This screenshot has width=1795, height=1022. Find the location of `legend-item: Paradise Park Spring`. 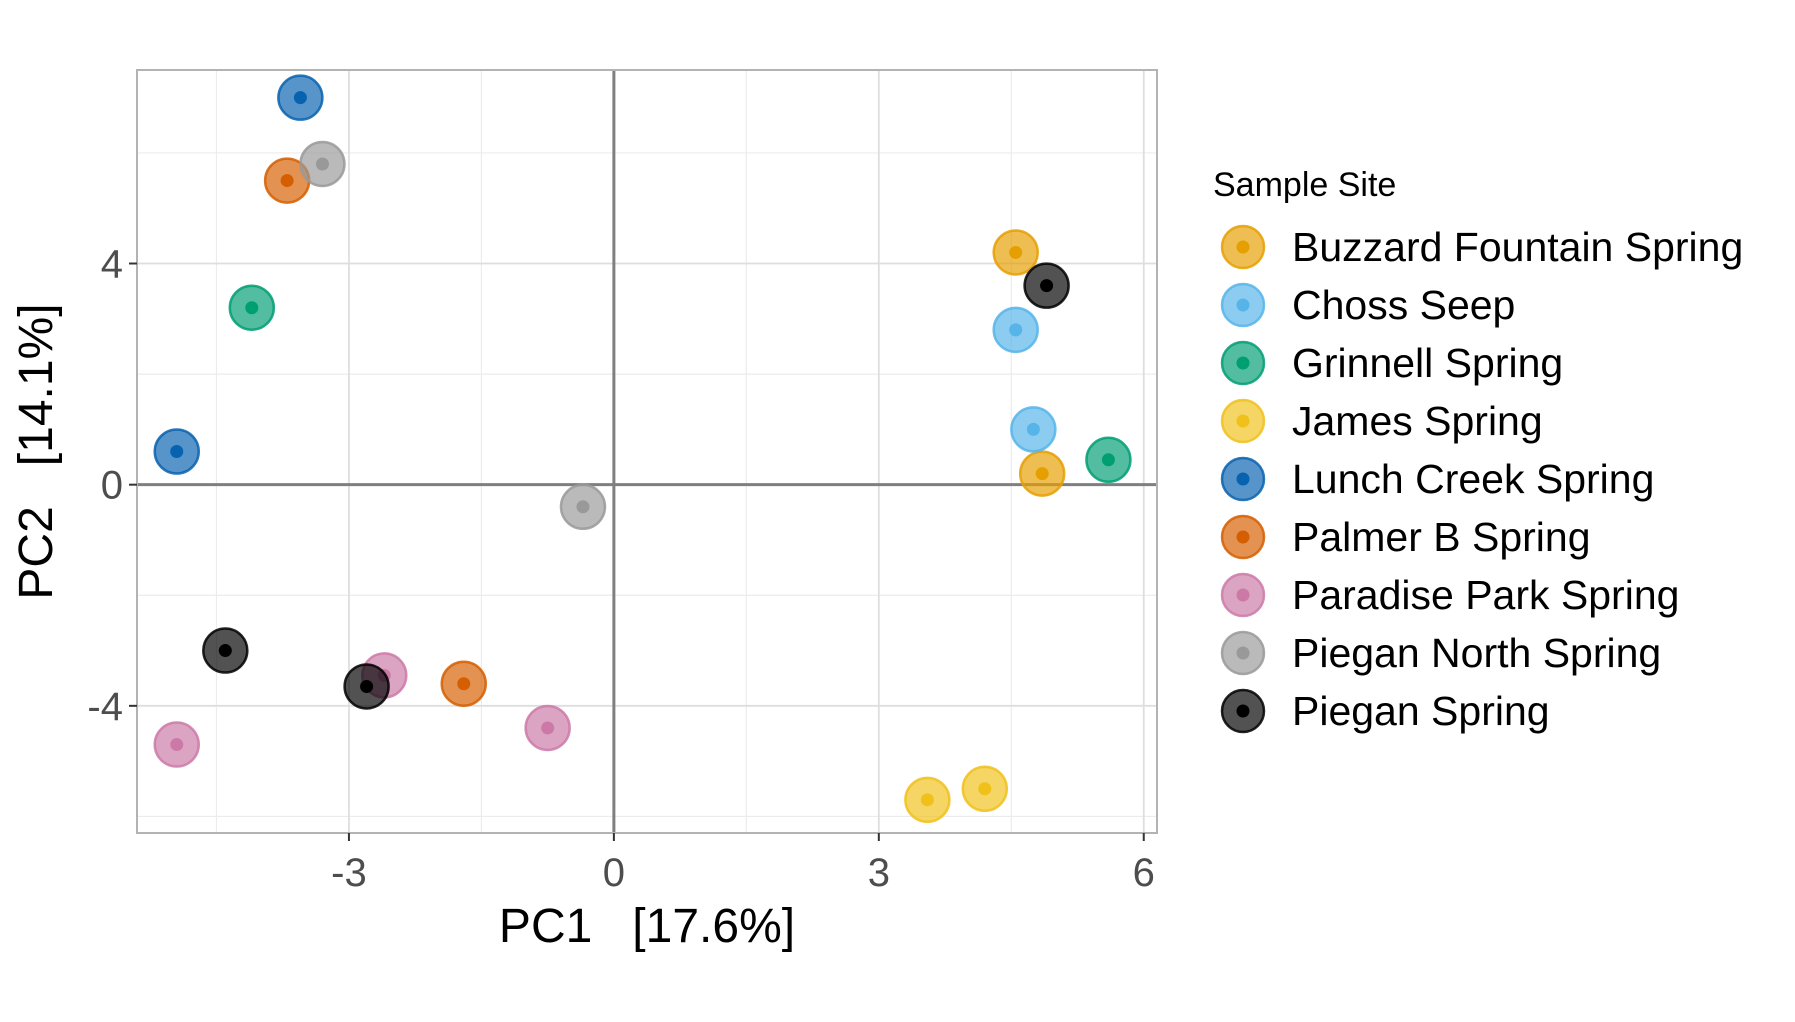

legend-item: Paradise Park Spring is located at coordinates (1449, 595).